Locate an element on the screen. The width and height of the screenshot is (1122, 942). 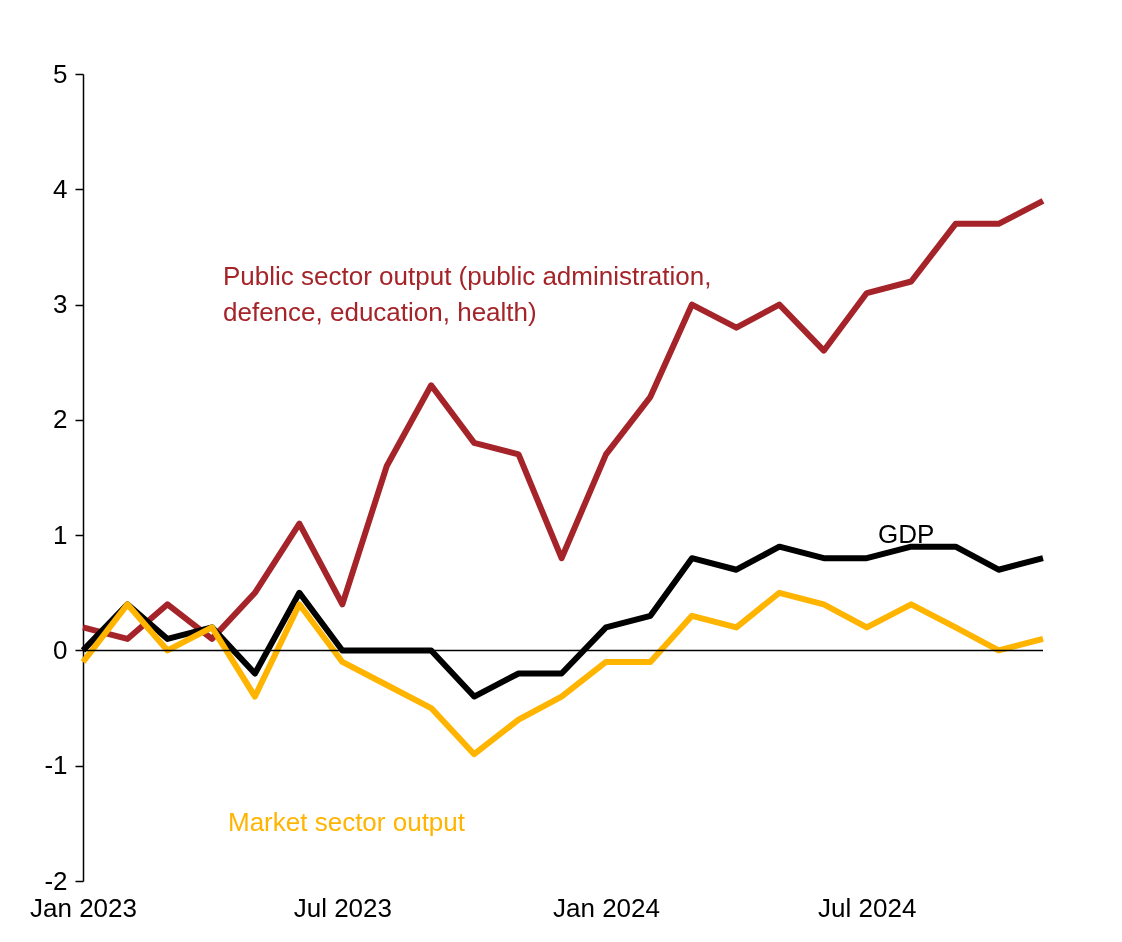
y-tick-label: 3 is located at coordinates (60, 304).